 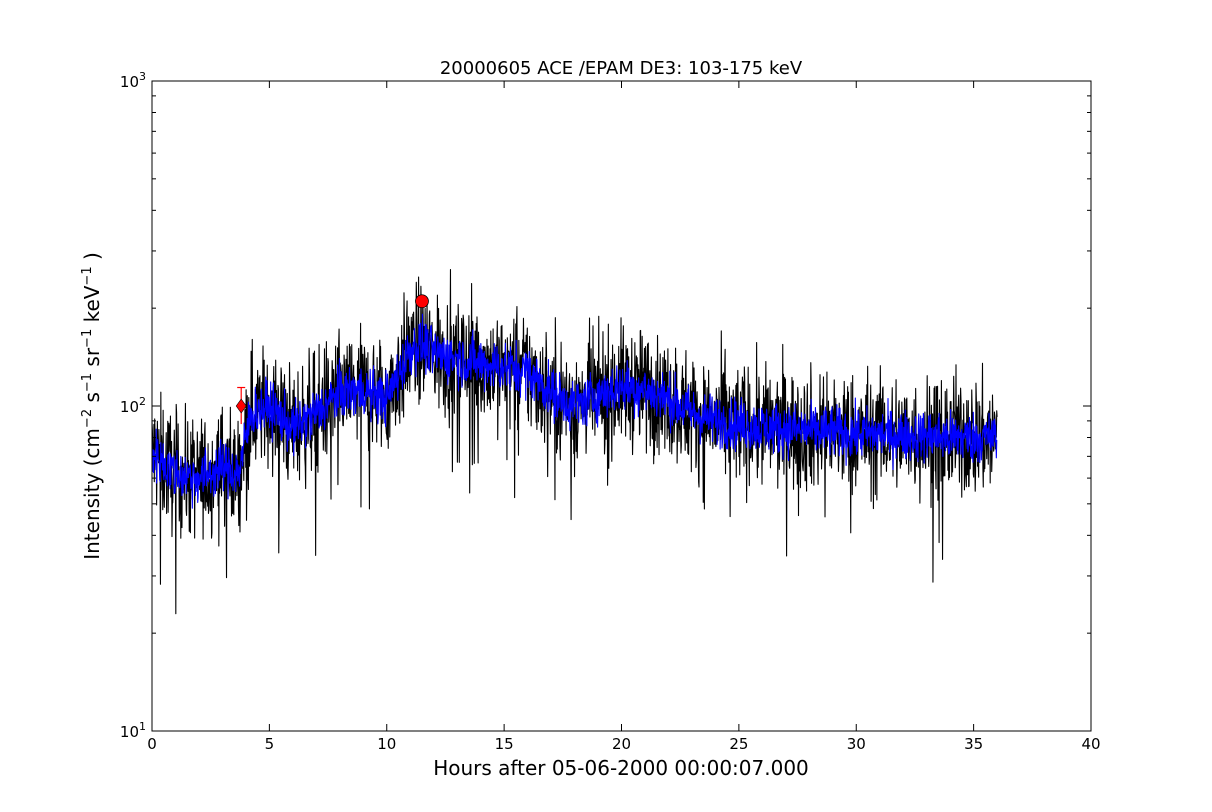 I want to click on x-axis-label: Hours after 05-06-2000 00:00:07.000, so click(x=621, y=768).